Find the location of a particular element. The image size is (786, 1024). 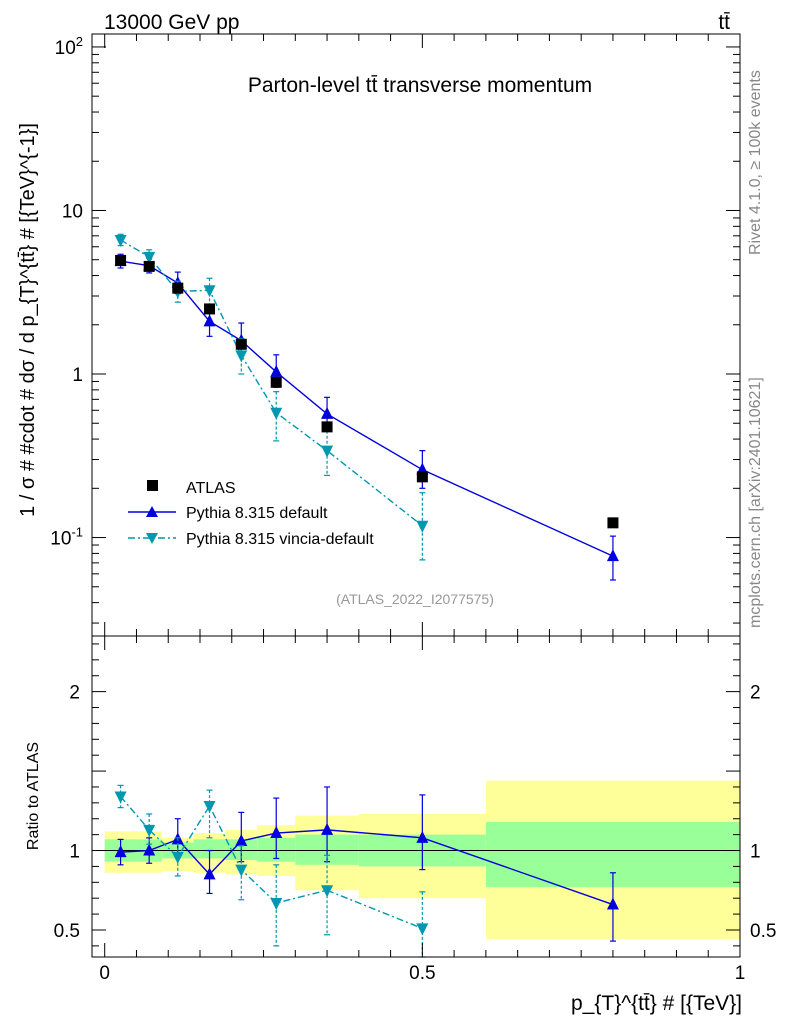

chart-title: Parton-level tt̄ transverse momentum is located at coordinates (420, 85).